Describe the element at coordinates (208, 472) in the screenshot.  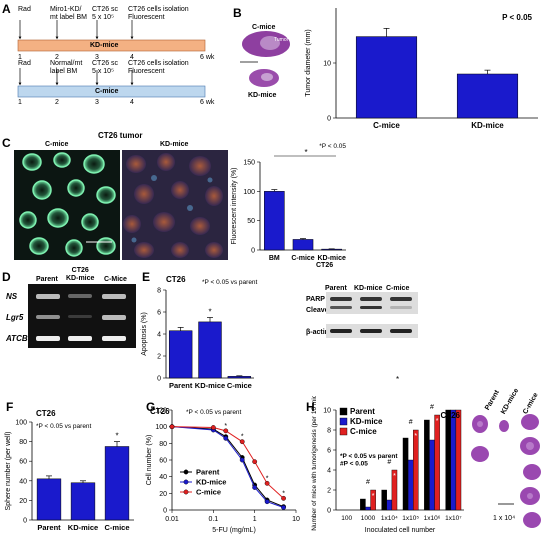
I see `legend-label: Parent` at that location.